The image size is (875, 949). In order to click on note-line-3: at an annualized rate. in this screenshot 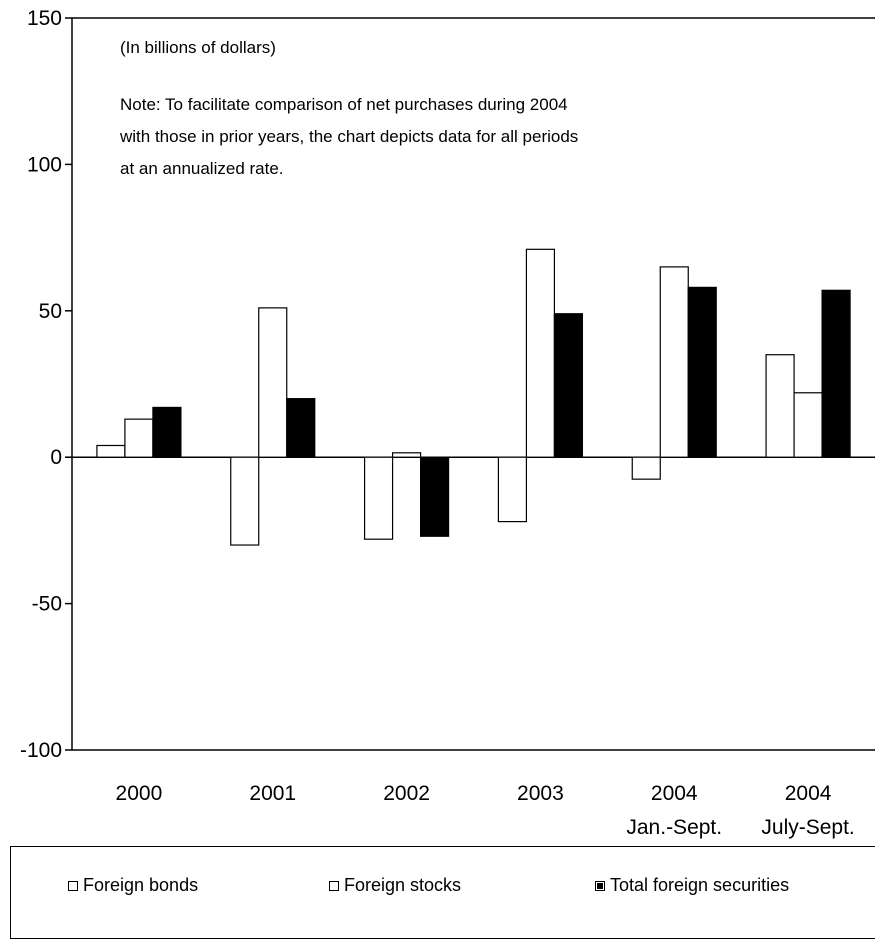, I will do `click(202, 168)`.